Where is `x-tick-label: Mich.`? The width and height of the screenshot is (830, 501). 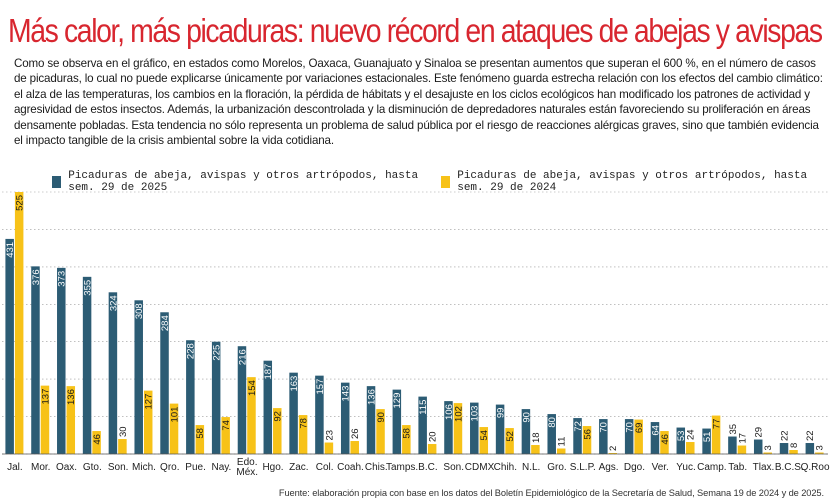
x-tick-label: Mich. is located at coordinates (144, 467).